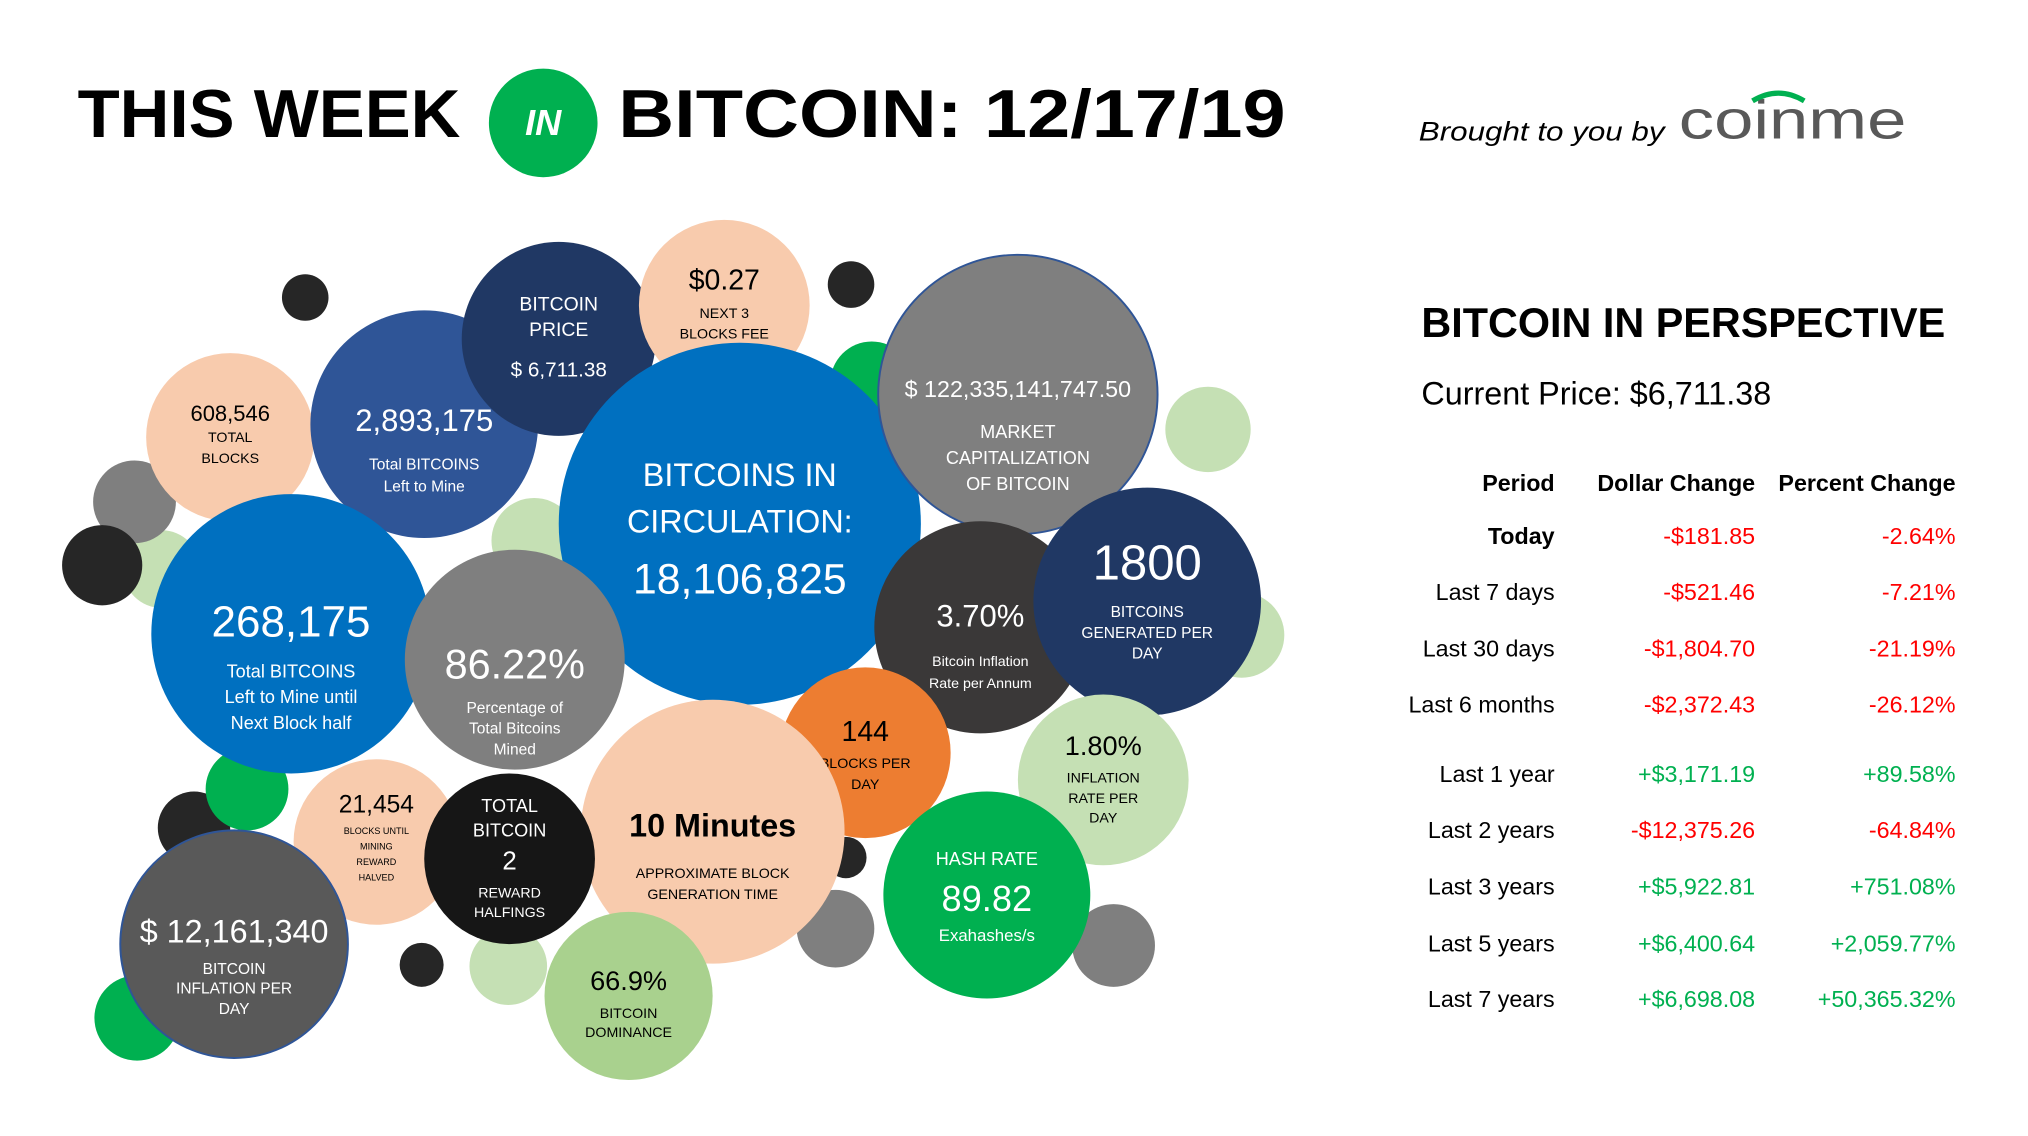 This screenshot has width=2028, height=1136. Describe the element at coordinates (234, 931) in the screenshot. I see `bubble-text: $ 12,161,340` at that location.